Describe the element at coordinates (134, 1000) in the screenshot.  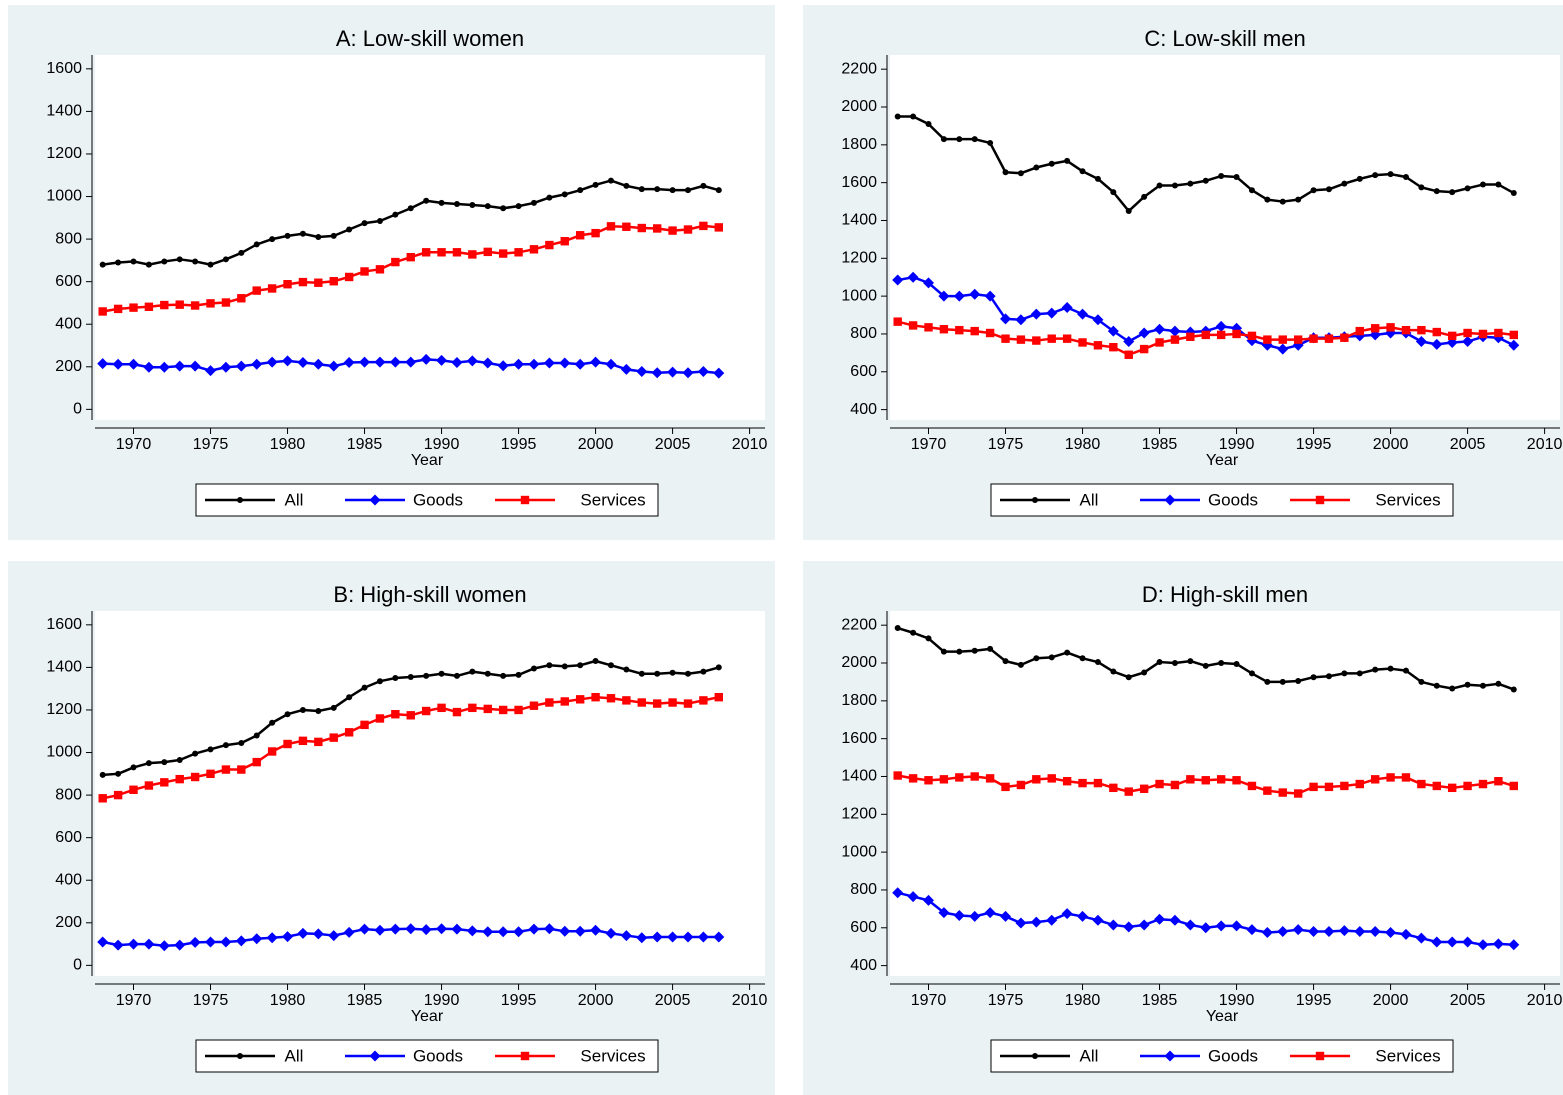
I see `x-tick-label: 1970` at that location.